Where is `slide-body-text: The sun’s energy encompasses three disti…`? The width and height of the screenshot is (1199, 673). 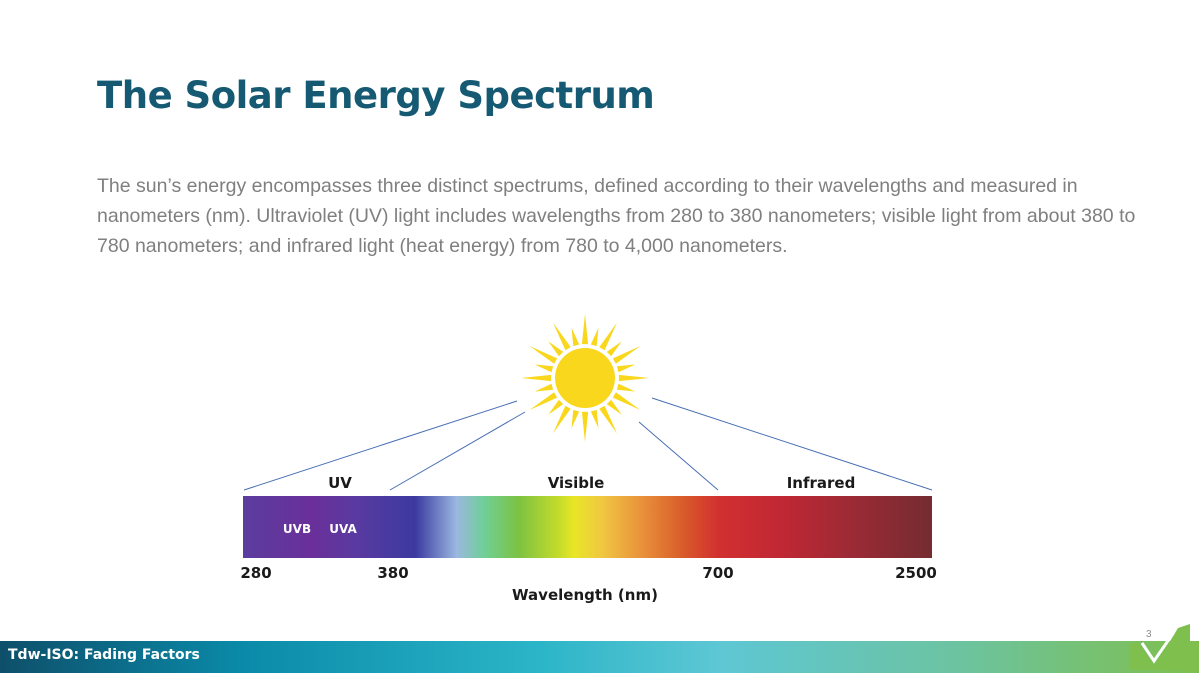
slide-body-text: The sun’s energy encompasses three disti… is located at coordinates (616, 216).